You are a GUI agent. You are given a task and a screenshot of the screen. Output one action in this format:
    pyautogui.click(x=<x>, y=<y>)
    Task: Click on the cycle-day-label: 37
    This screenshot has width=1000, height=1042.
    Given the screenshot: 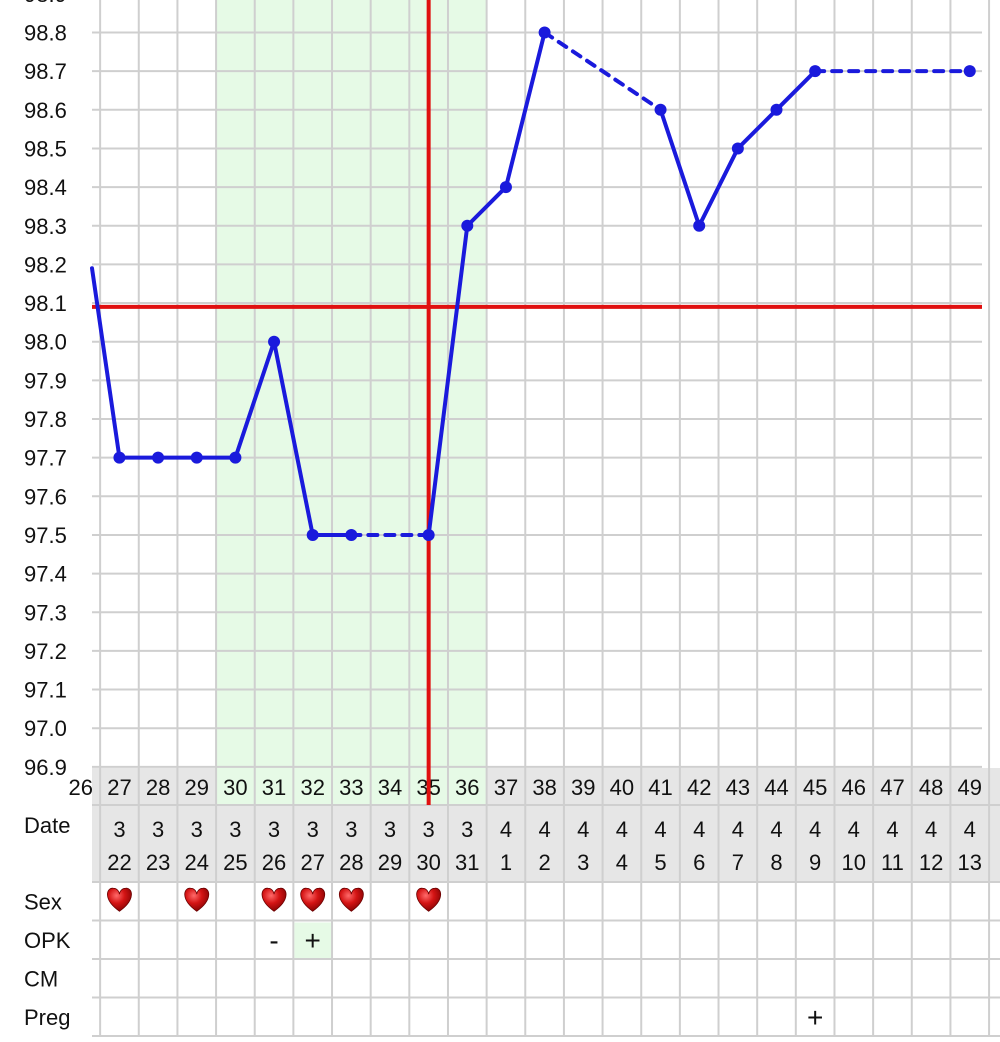 What is the action you would take?
    pyautogui.click(x=506, y=787)
    